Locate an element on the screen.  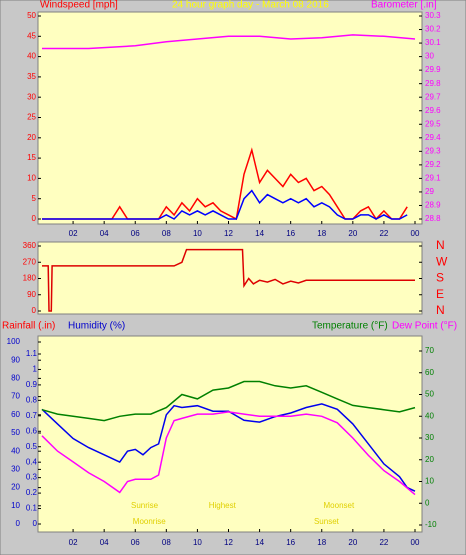
y-tick-label: S is located at coordinates (440, 278).